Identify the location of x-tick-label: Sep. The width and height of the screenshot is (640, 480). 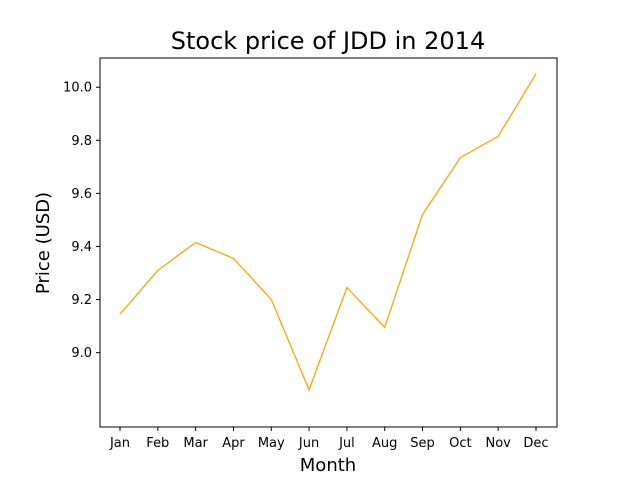
(422, 443).